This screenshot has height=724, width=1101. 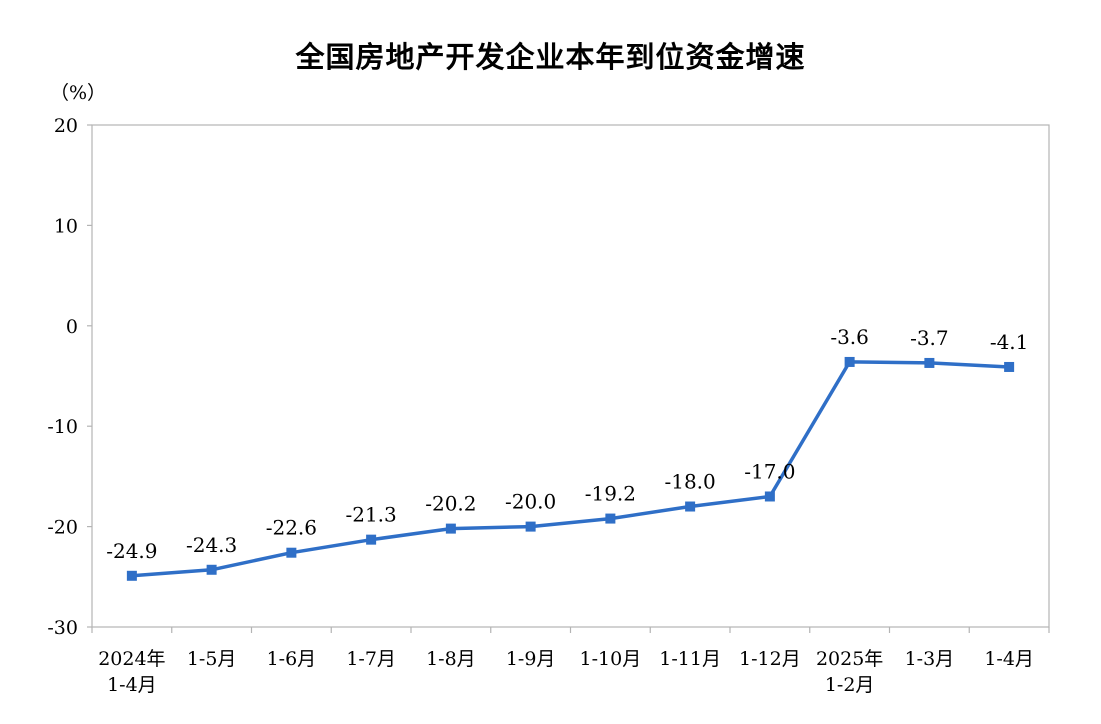 What do you see at coordinates (531, 659) in the screenshot?
I see `x-tick-label: 1-9月` at bounding box center [531, 659].